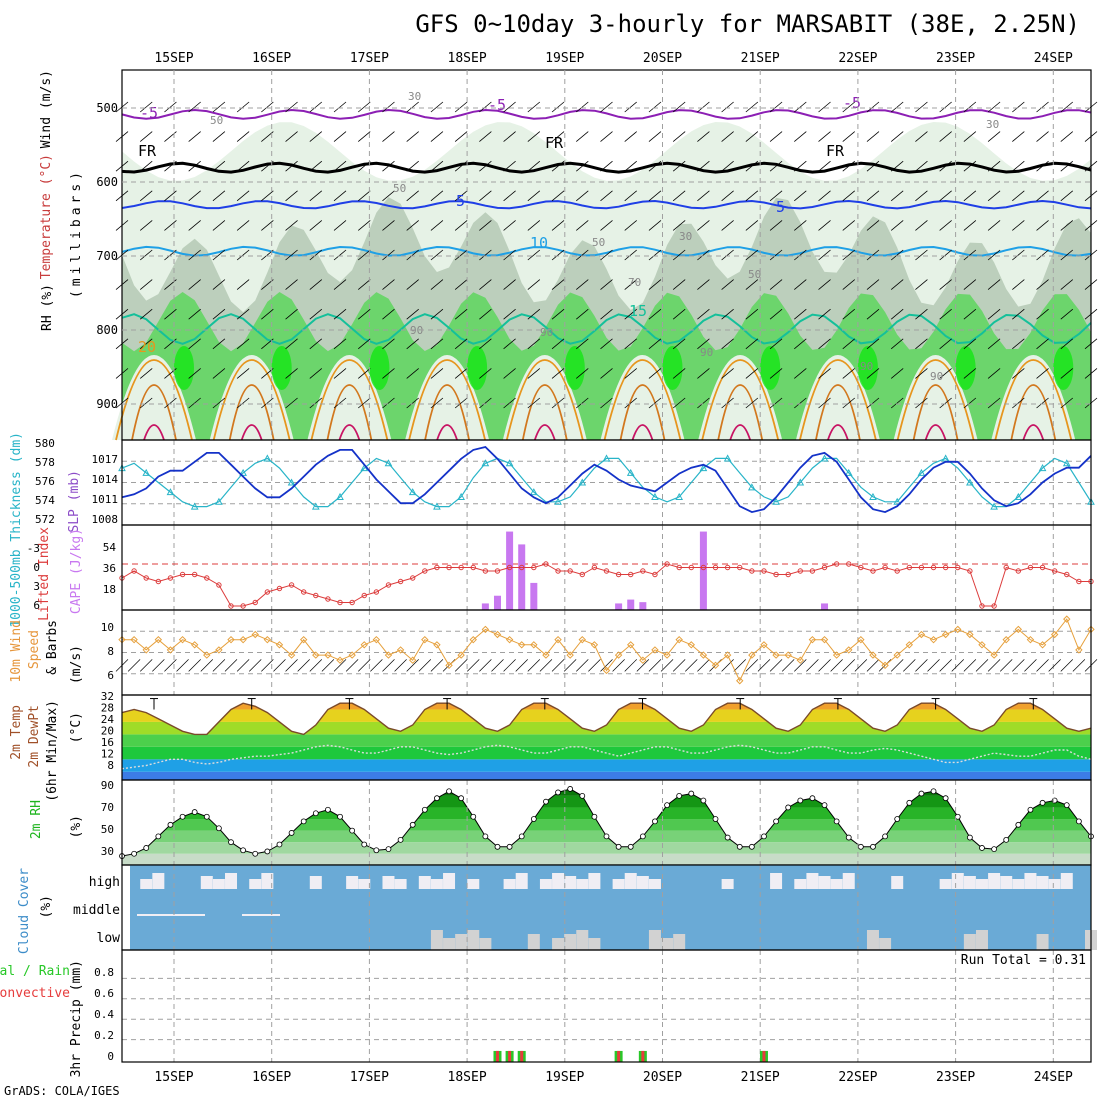  What do you see at coordinates (835, 151) in the screenshot?
I see `profile-contour-label: FR` at bounding box center [835, 151].